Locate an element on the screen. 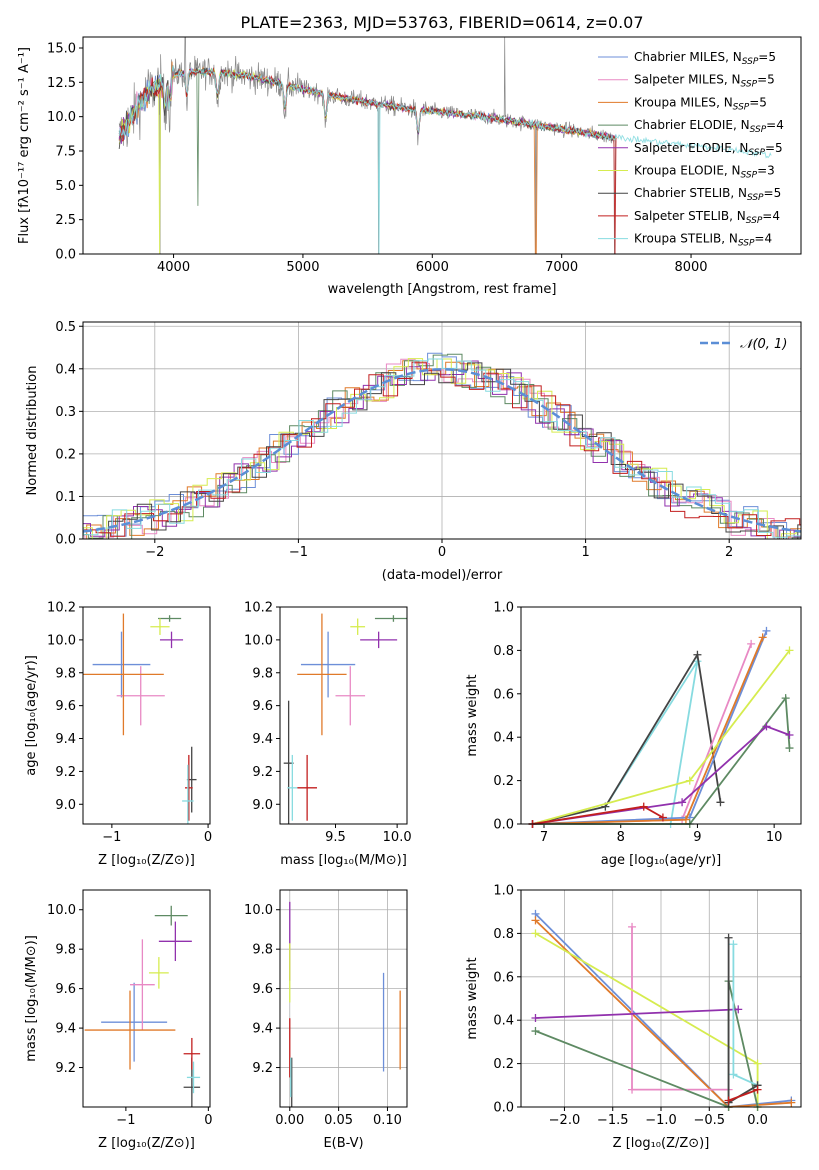  y-tick-label-2: 5.0 is located at coordinates (65, 186).